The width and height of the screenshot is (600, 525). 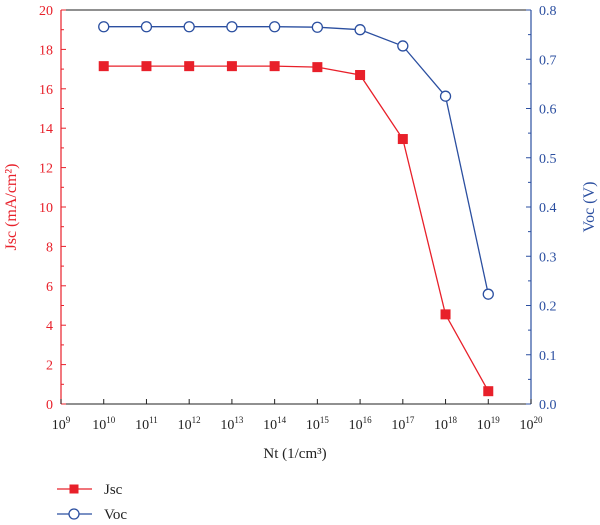 What do you see at coordinates (46, 129) in the screenshot?
I see `left-tick-label: 14` at bounding box center [46, 129].